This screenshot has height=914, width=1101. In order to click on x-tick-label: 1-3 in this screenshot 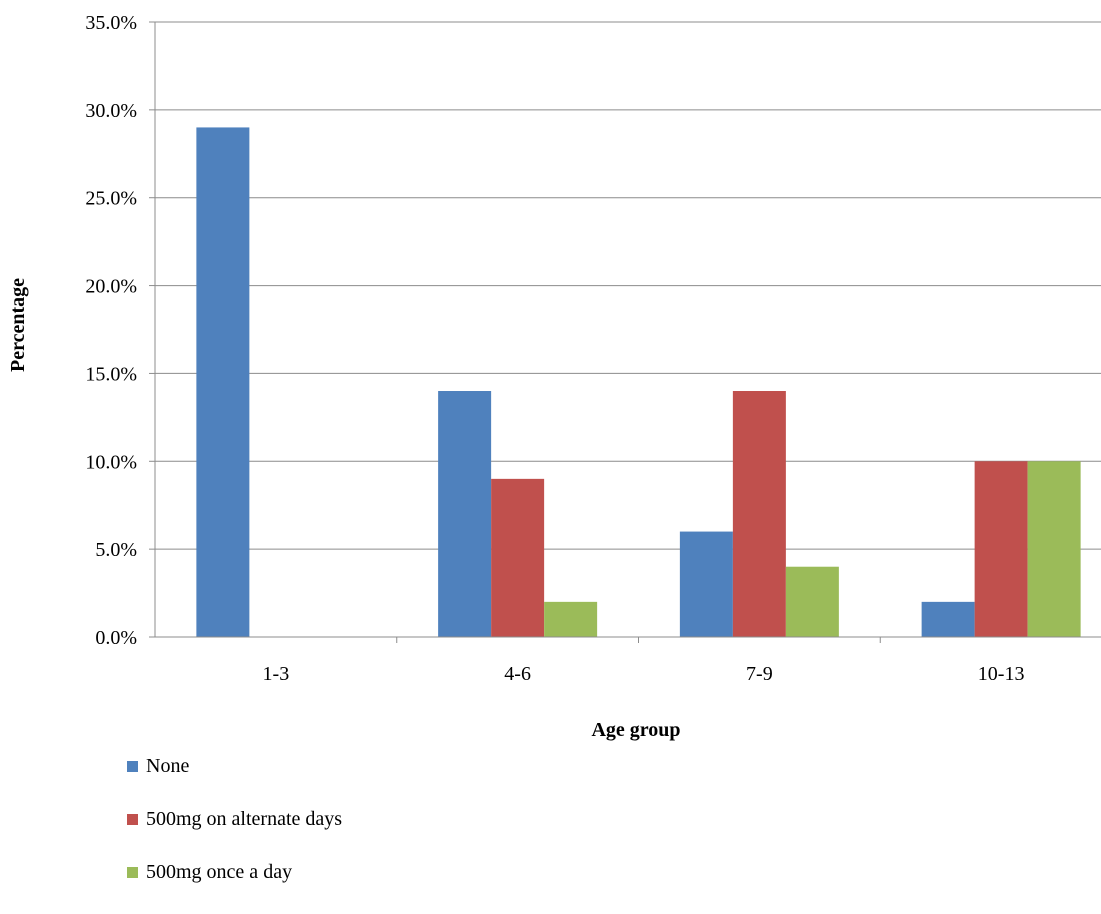, I will do `click(276, 674)`.